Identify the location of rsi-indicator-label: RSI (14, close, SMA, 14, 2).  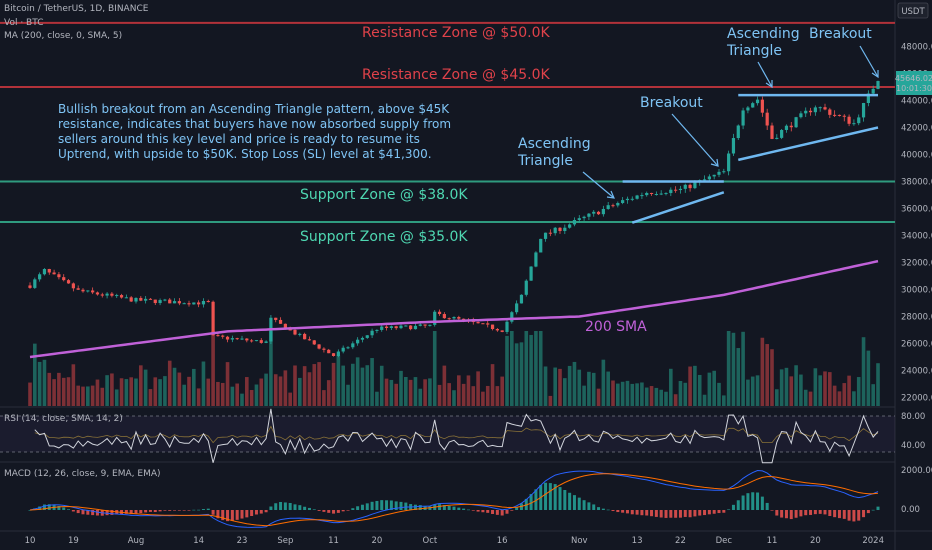
(63, 419).